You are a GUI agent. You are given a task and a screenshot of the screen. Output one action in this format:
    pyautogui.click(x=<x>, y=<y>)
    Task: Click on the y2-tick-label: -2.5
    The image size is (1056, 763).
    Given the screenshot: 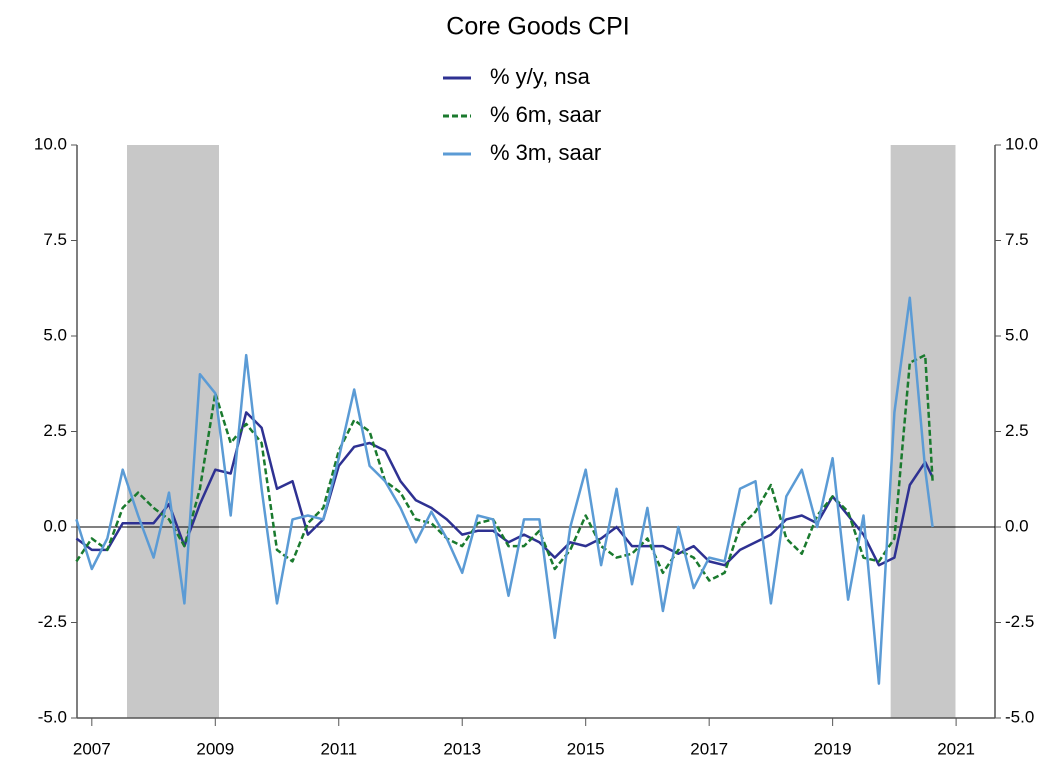 What is the action you would take?
    pyautogui.click(x=1019, y=621)
    